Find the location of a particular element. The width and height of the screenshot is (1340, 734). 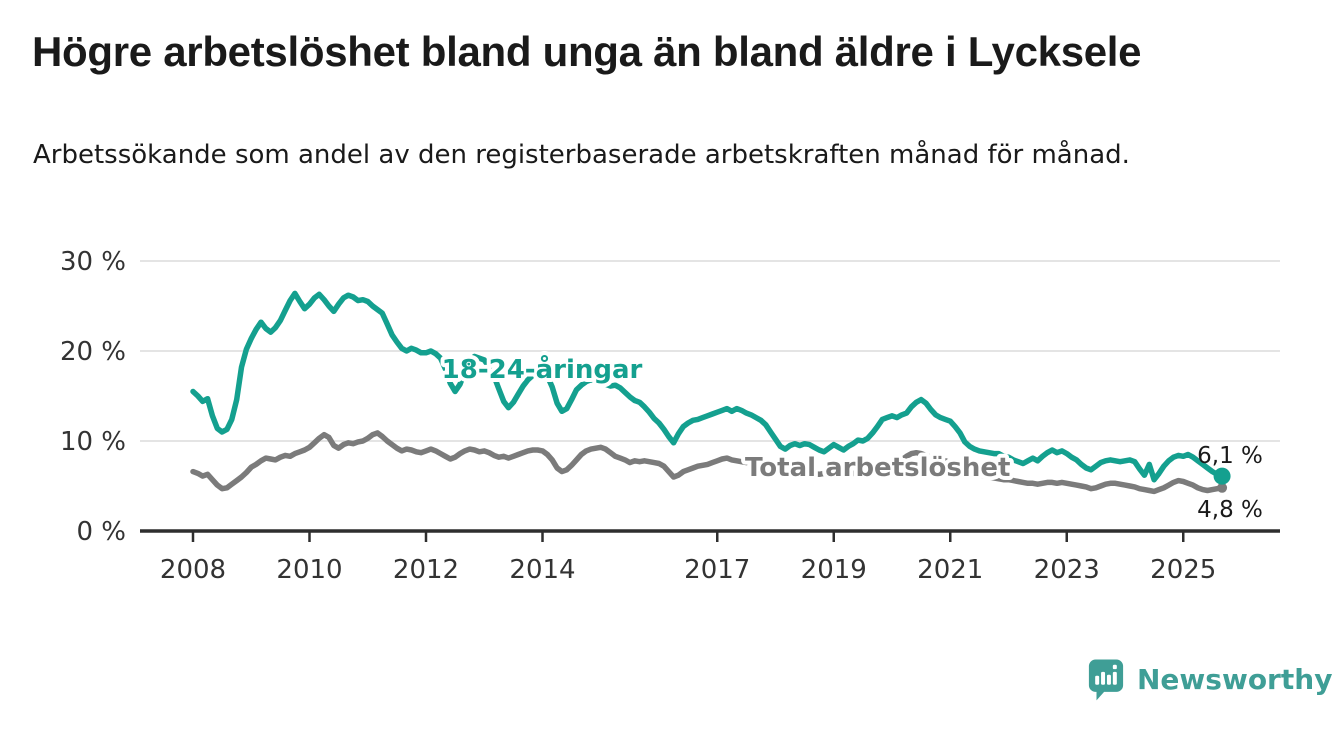

newsworthy-wordmark: Newsworthy is located at coordinates (1235, 679).